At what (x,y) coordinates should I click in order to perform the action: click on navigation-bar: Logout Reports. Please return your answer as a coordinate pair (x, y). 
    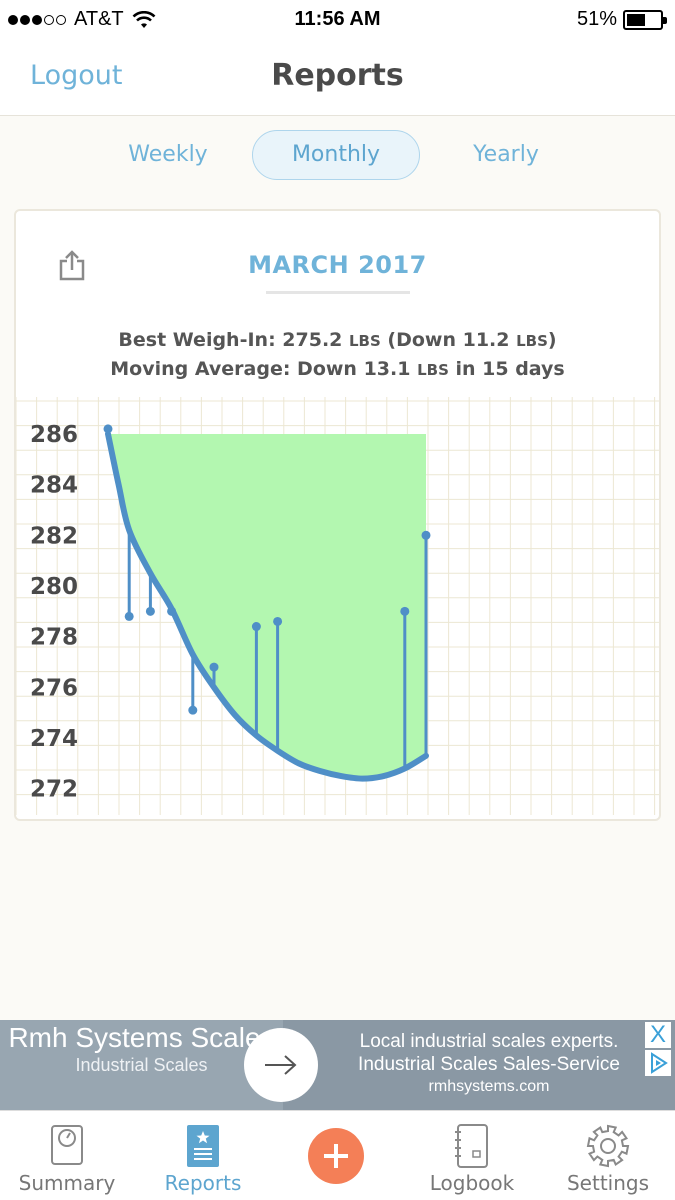
    Looking at the image, I should click on (337, 77).